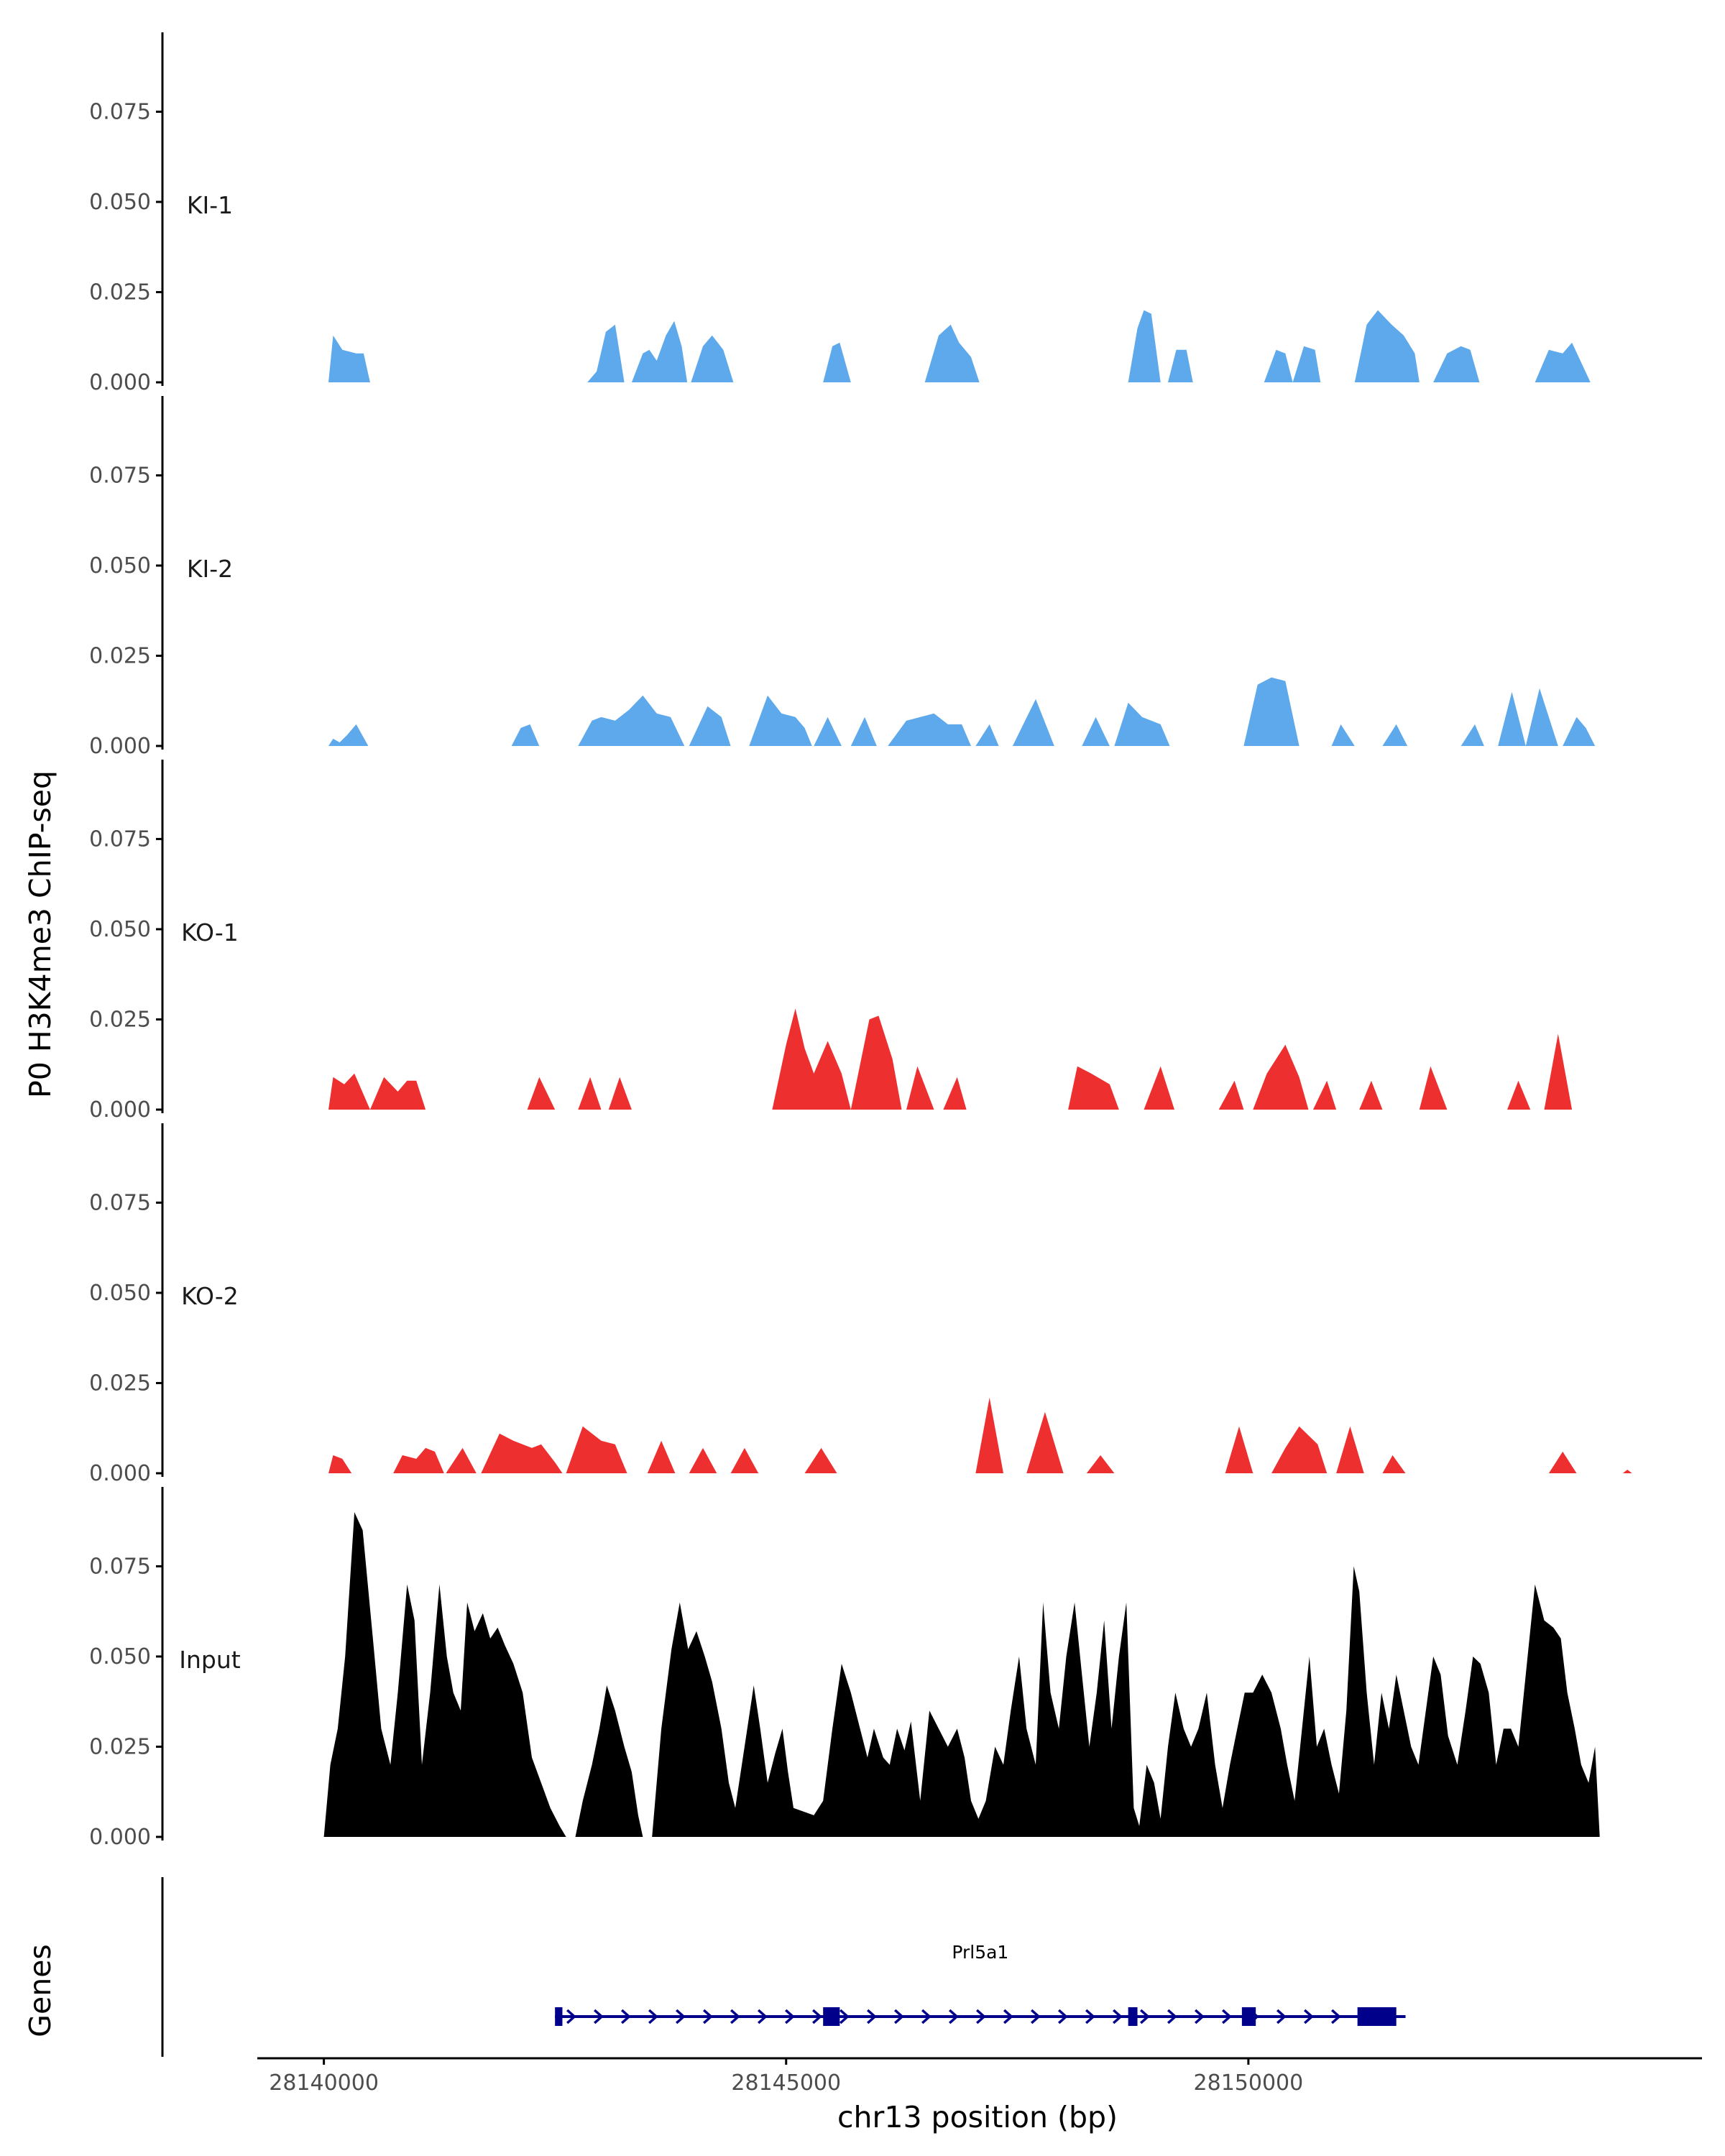 This screenshot has width=1725, height=2156. What do you see at coordinates (324, 2083) in the screenshot?
I see `x-tick-label: 28140000` at bounding box center [324, 2083].